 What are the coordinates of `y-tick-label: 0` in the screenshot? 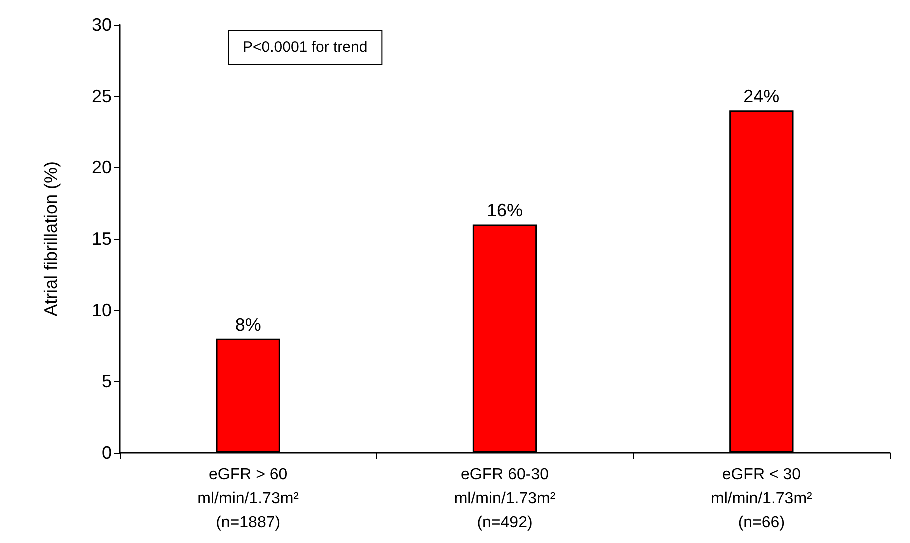 It's located at (107, 453).